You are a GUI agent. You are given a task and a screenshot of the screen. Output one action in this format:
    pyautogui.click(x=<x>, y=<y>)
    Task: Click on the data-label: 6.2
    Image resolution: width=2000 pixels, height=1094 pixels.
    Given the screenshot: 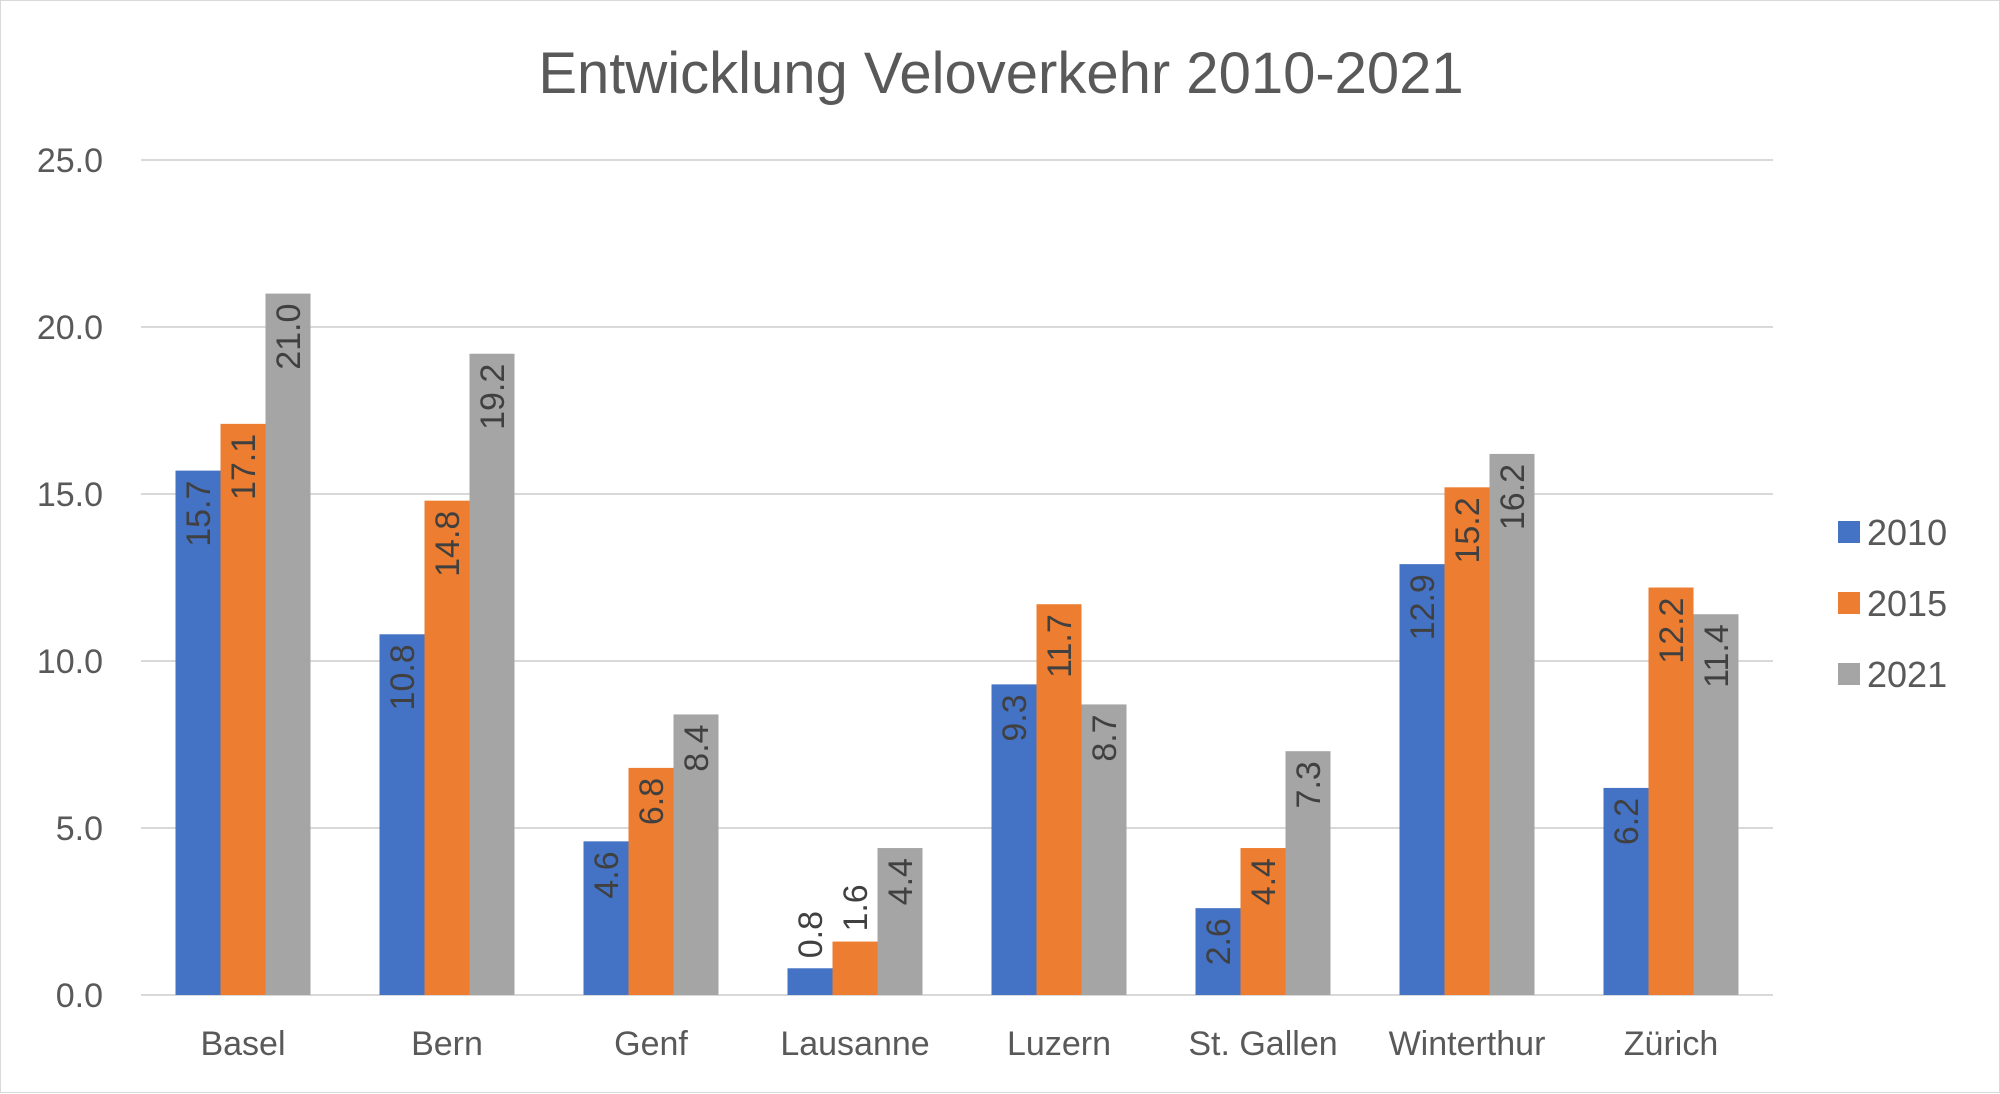 What is the action you would take?
    pyautogui.click(x=1627, y=821)
    